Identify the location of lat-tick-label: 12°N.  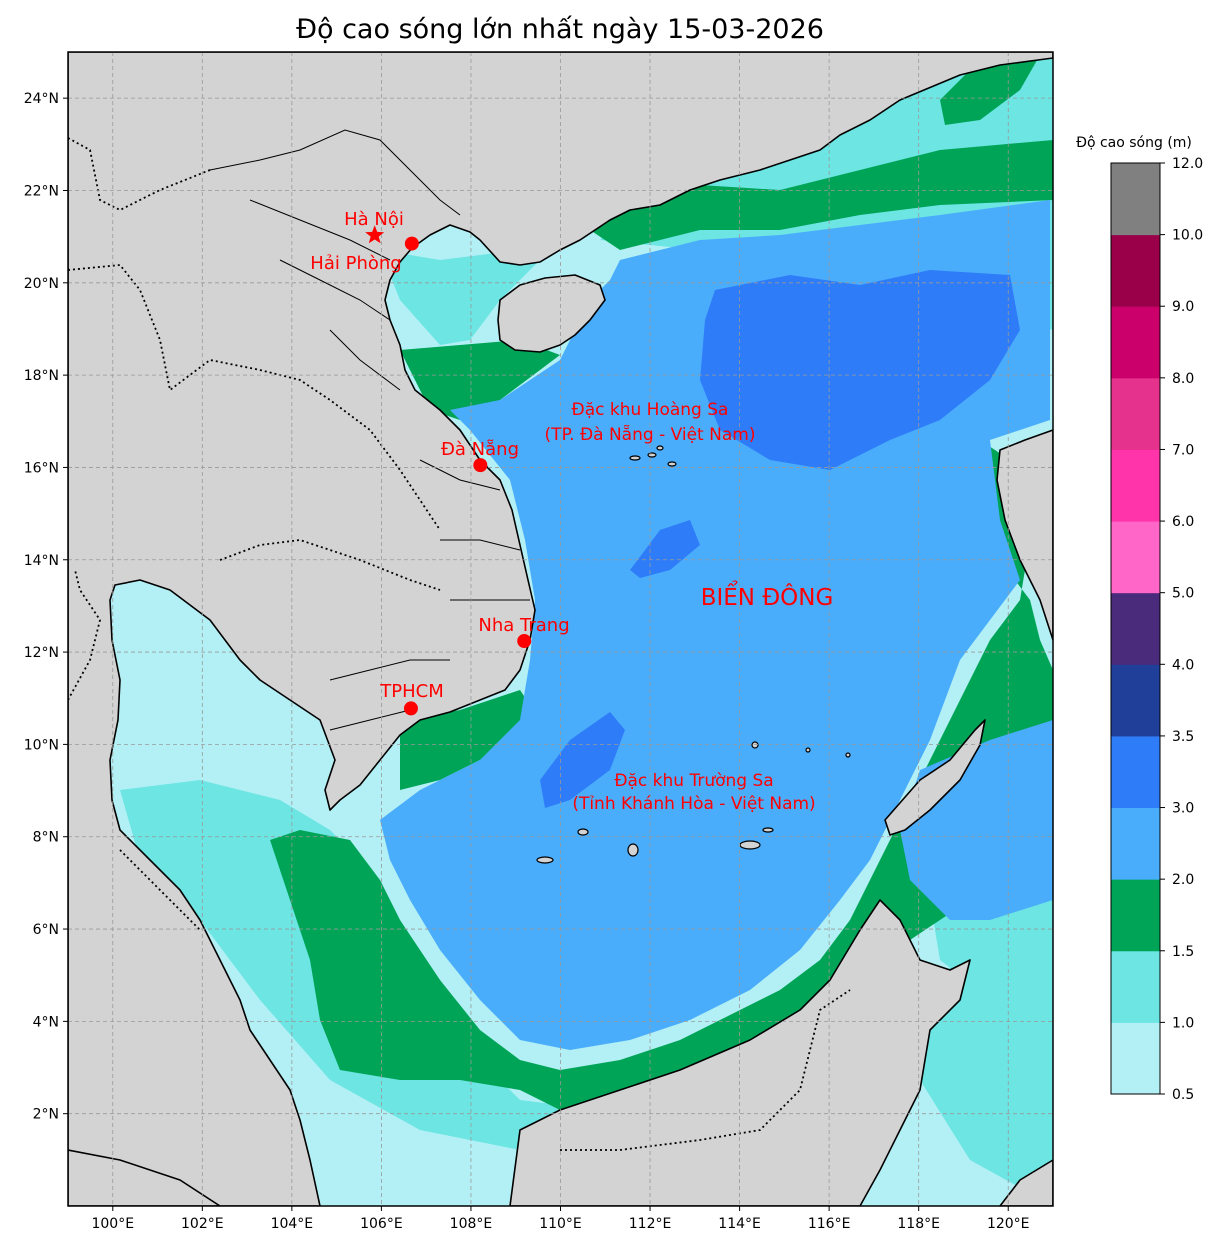
(41, 653).